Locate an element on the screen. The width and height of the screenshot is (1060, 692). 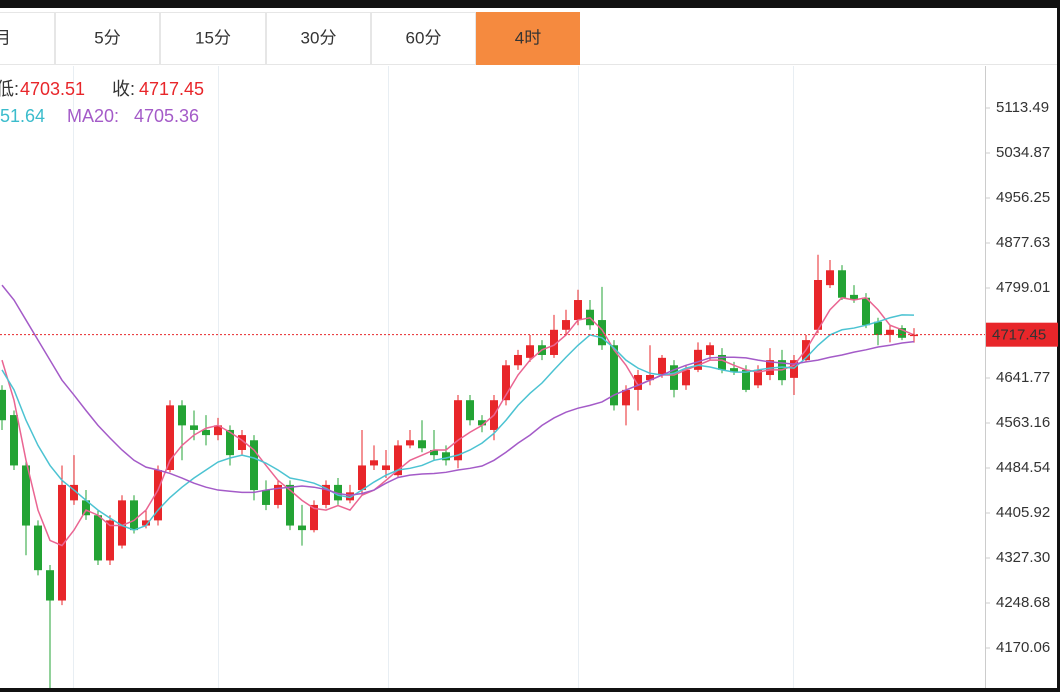
y-tick-label: 4641.77 is located at coordinates (1023, 377).